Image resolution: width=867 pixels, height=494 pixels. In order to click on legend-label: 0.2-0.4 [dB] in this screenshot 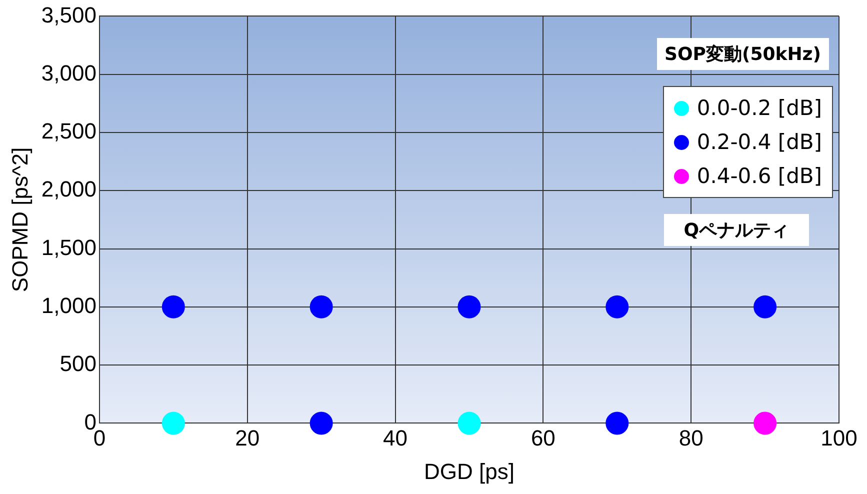, I will do `click(759, 142)`.